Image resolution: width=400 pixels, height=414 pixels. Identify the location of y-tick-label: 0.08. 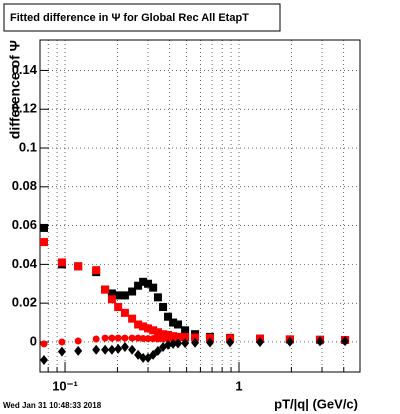
(24, 185).